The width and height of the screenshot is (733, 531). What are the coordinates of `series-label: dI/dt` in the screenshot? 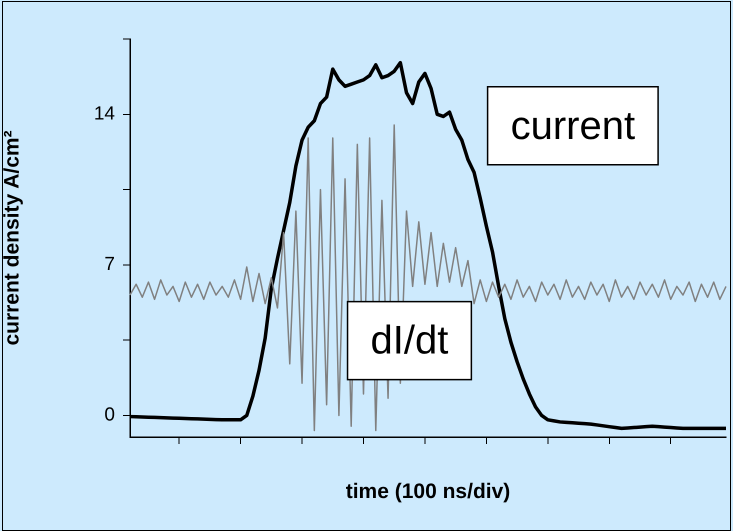 It's located at (409, 340).